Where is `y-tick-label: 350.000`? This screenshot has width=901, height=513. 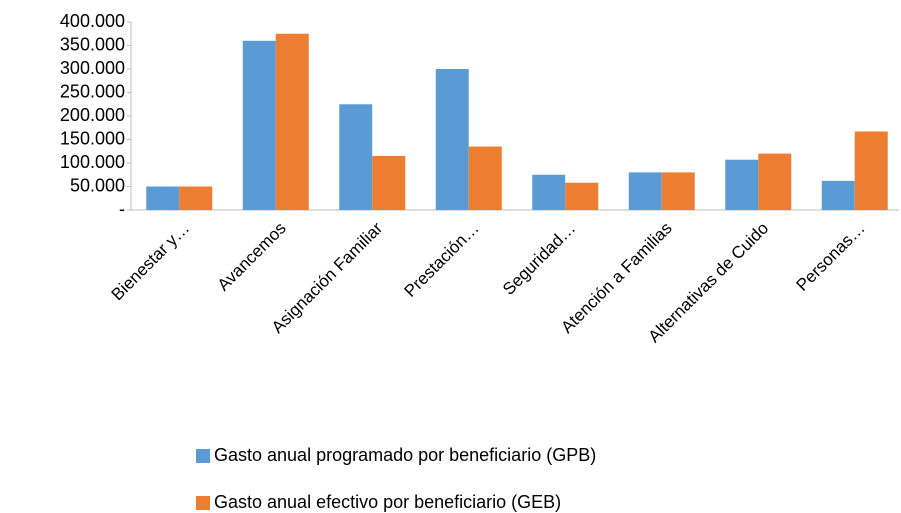
y-tick-label: 350.000 is located at coordinates (92, 44).